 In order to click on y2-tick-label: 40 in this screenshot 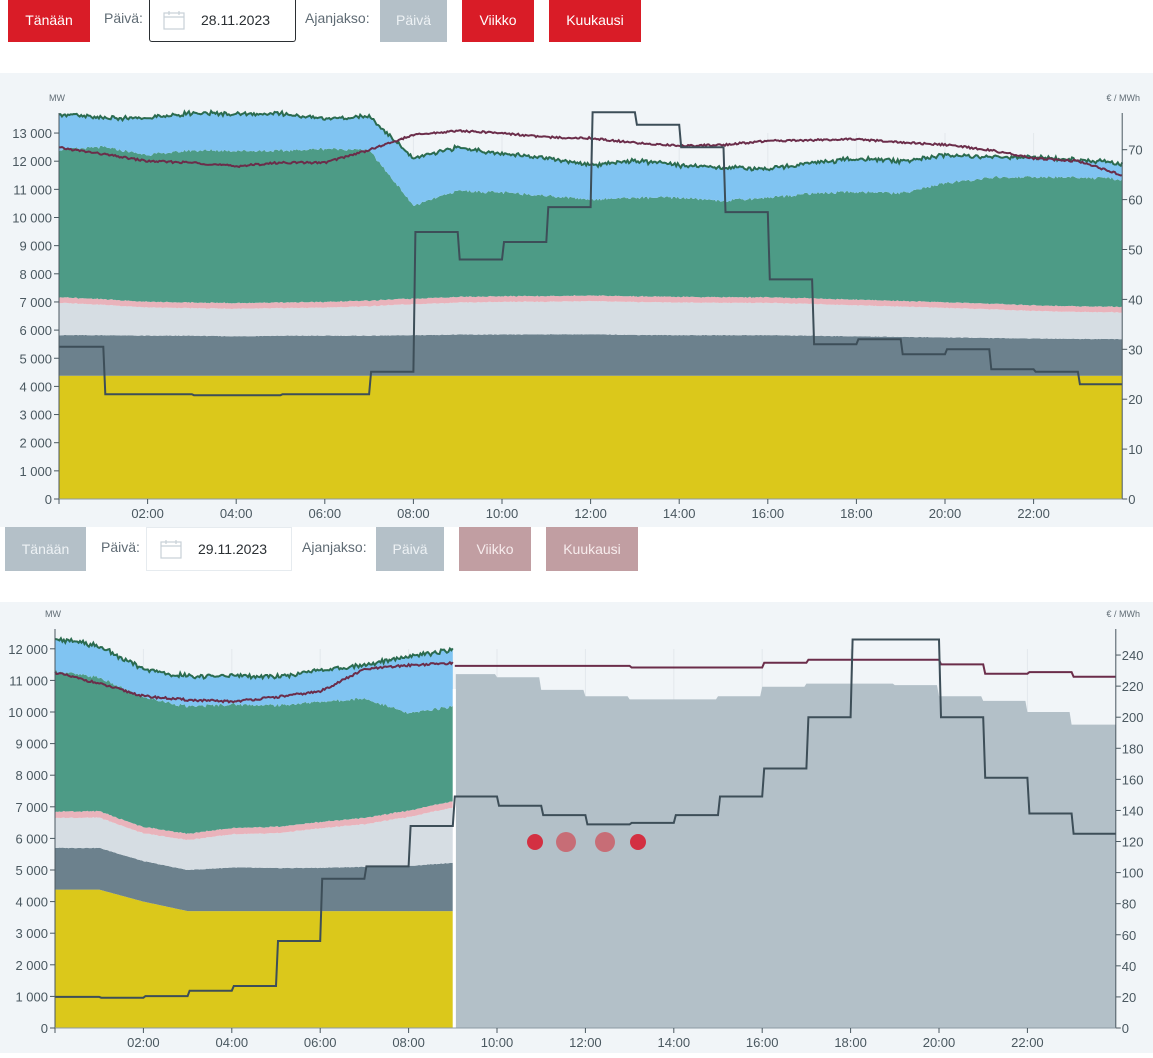, I will do `click(1129, 966)`.